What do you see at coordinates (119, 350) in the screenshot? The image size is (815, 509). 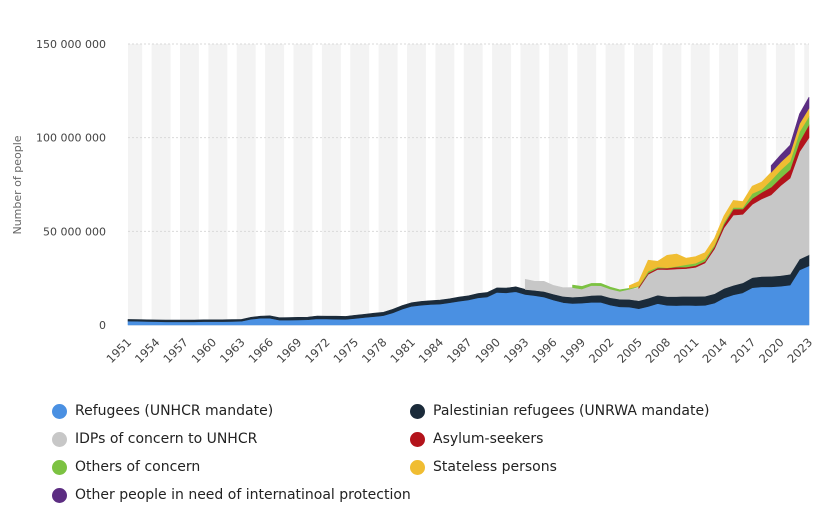 I see `x-tick-label: 1951` at bounding box center [119, 350].